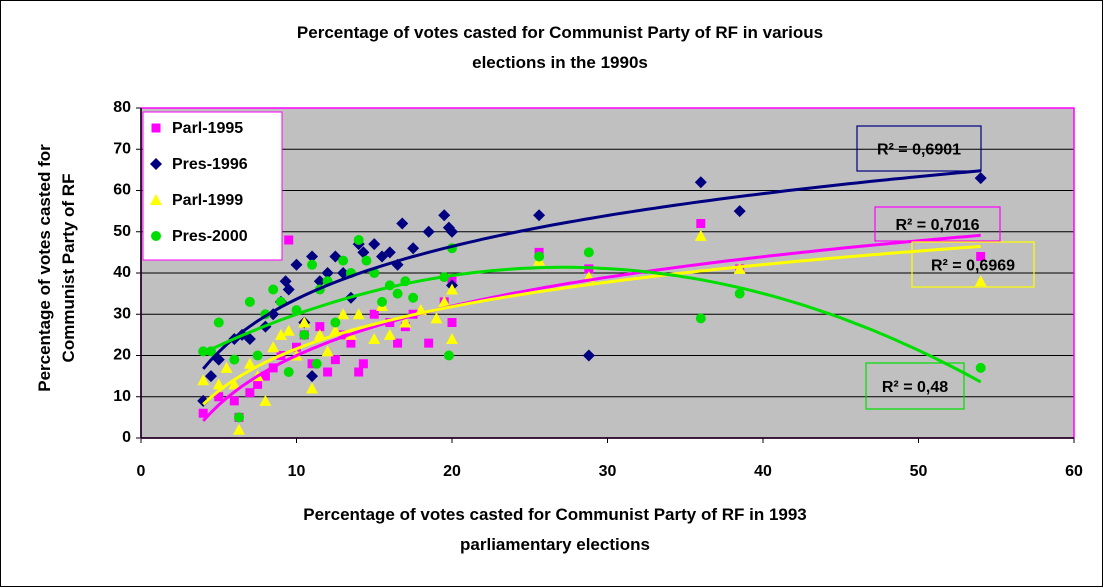 The image size is (1104, 588). Describe the element at coordinates (919, 471) in the screenshot. I see `x-tick-label: 50` at that location.